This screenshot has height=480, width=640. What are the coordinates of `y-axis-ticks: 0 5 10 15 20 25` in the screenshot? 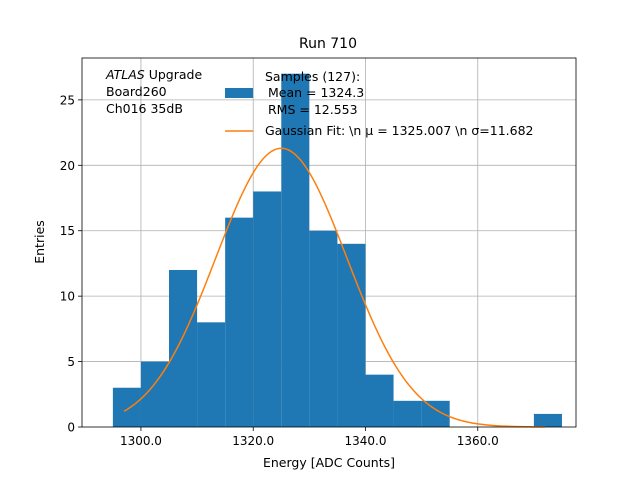 It's located at (71, 264).